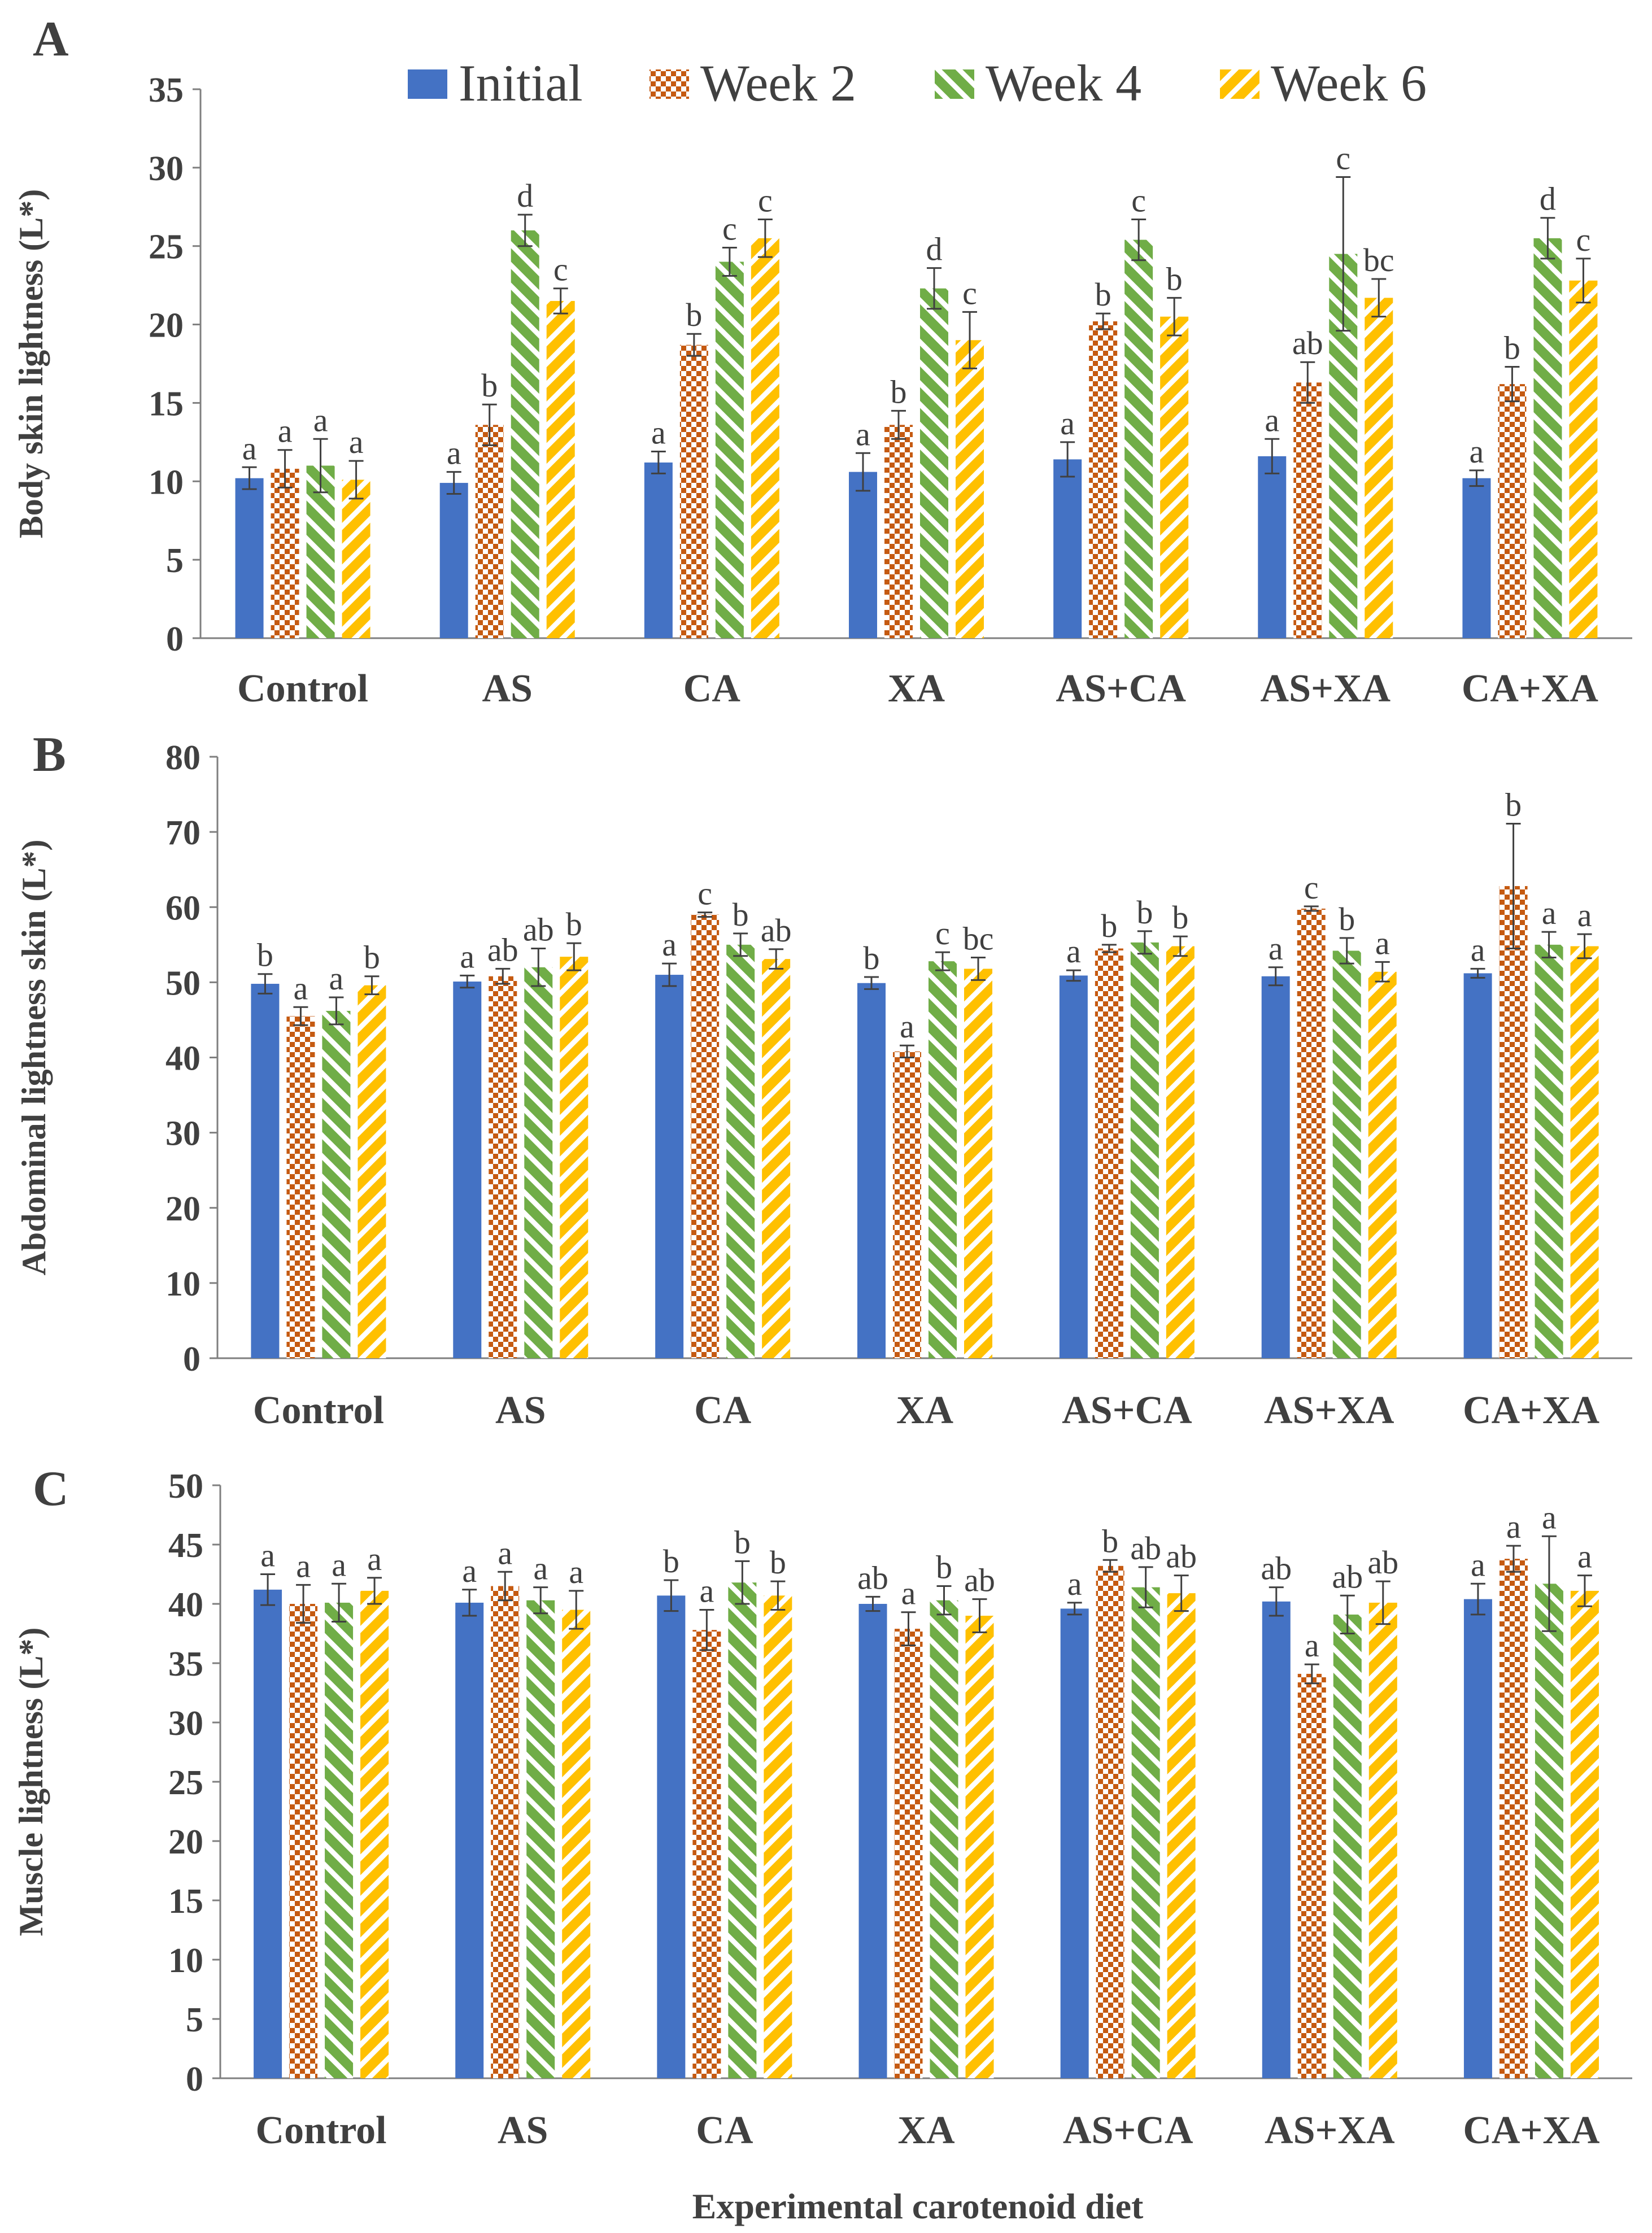 Image resolution: width=1652 pixels, height=2233 pixels. What do you see at coordinates (507, 688) in the screenshot?
I see `category-label-as: AS` at bounding box center [507, 688].